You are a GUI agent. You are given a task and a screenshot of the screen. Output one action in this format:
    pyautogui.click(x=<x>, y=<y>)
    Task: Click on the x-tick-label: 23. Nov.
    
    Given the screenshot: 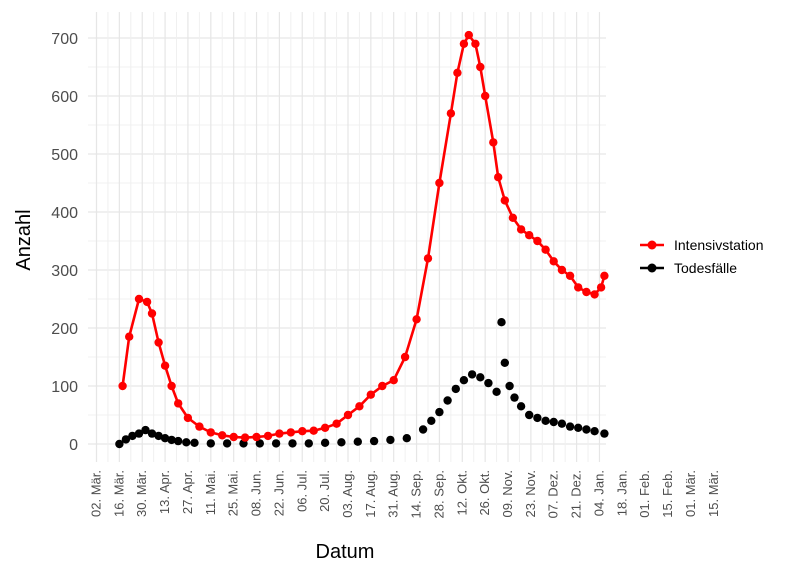 What is the action you would take?
    pyautogui.click(x=530, y=493)
    